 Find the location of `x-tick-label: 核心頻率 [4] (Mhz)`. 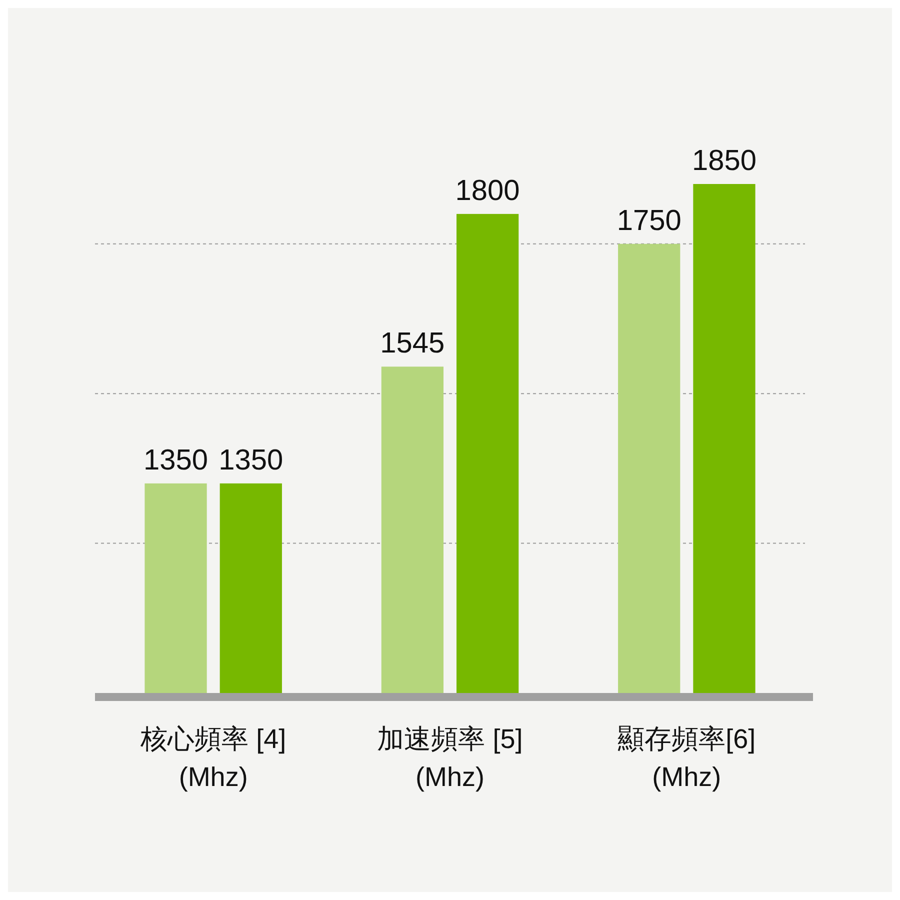

x-tick-label: 核心頻率 [4] (Mhz) is located at coordinates (213, 758).